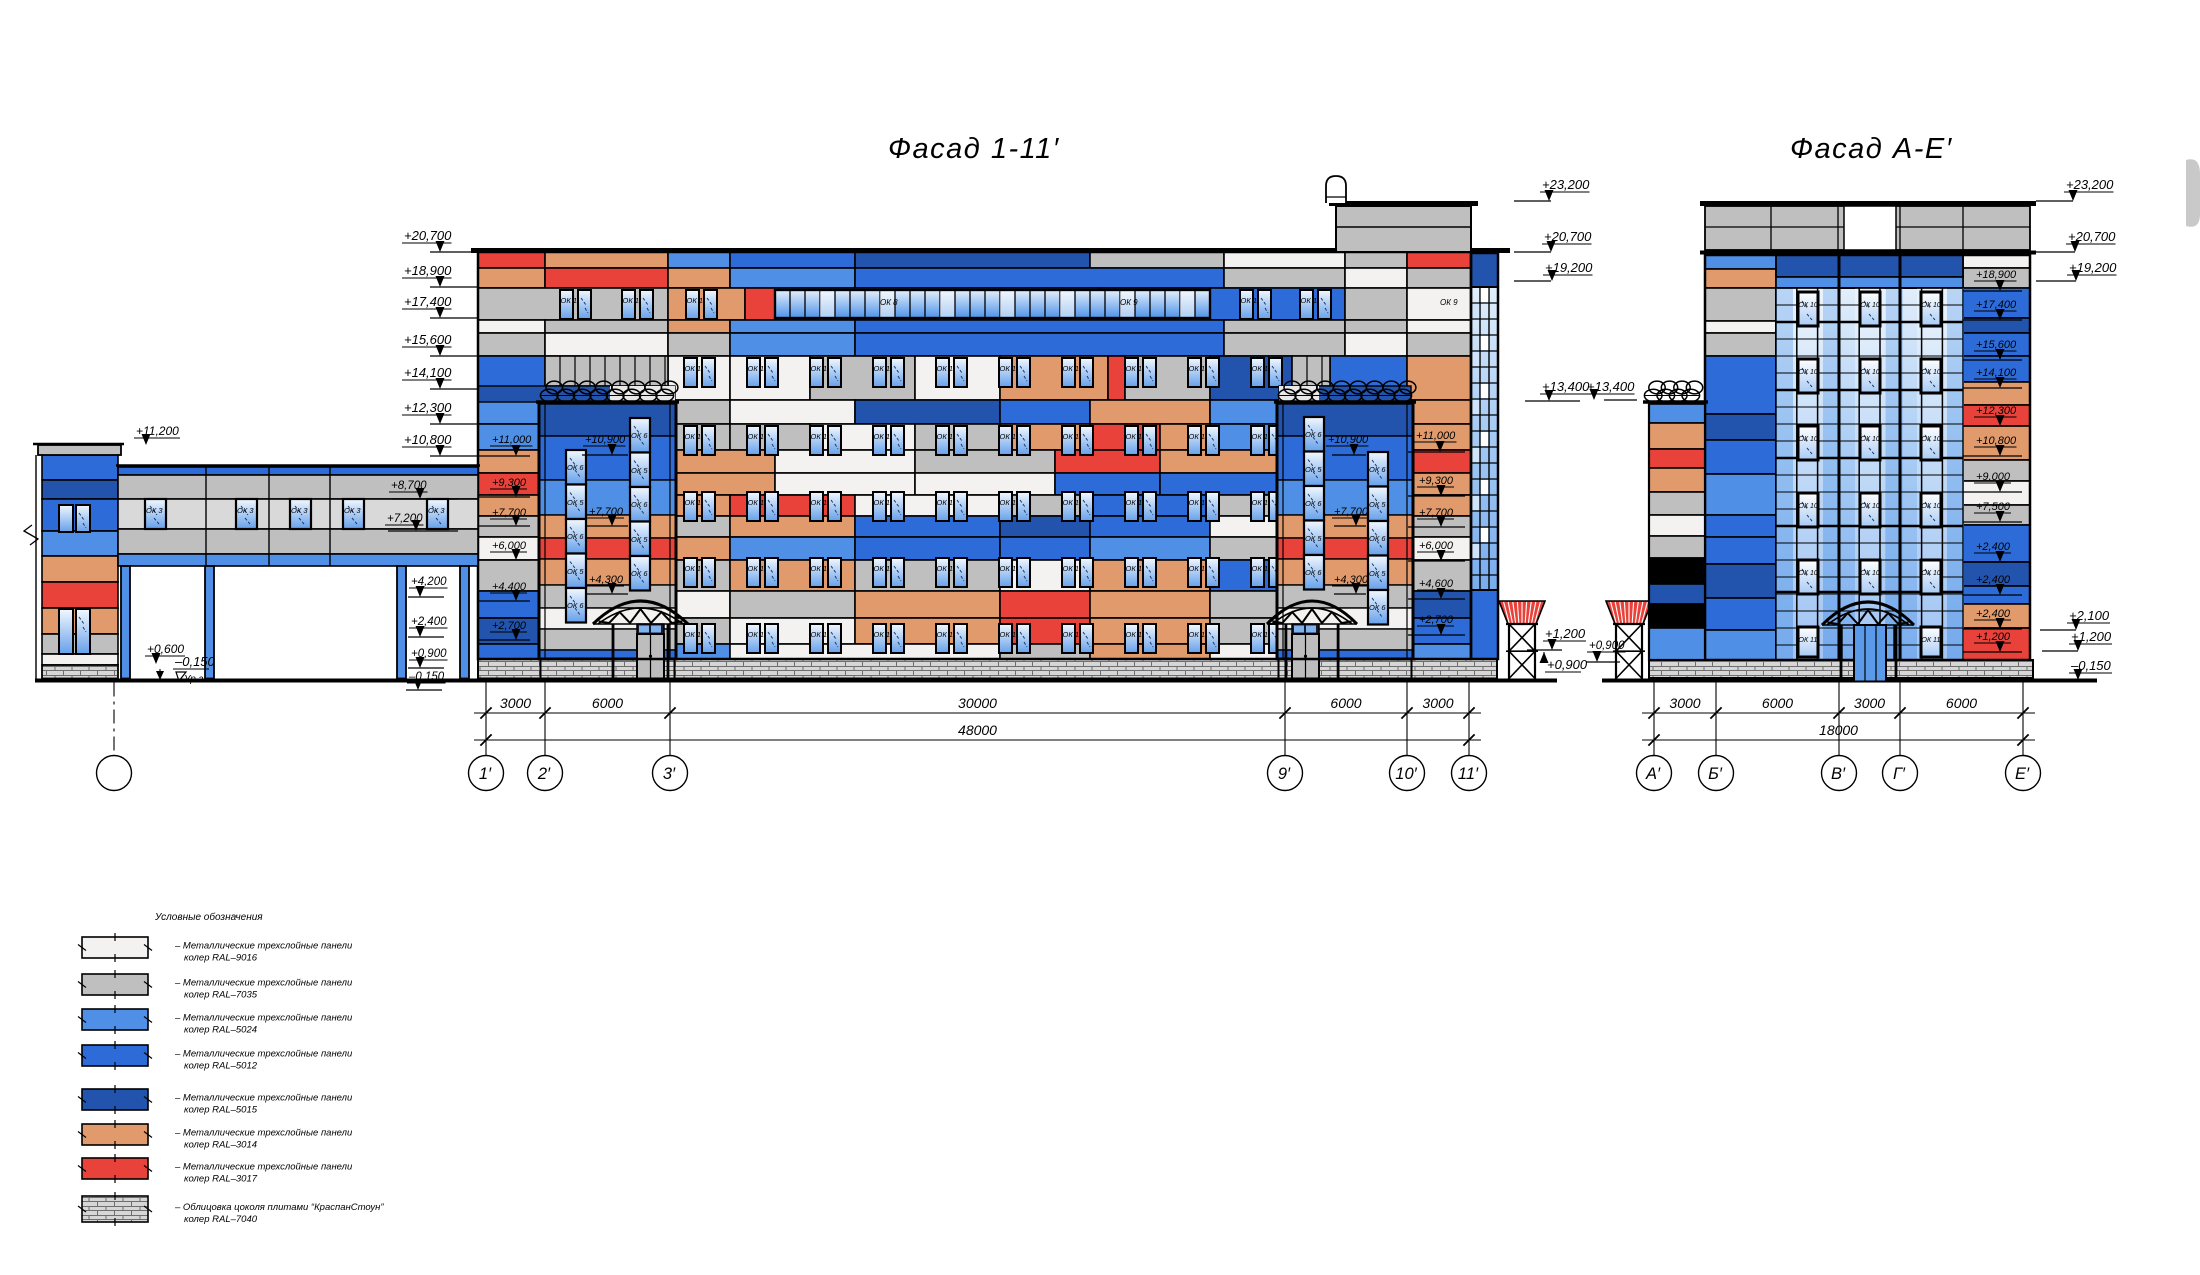  I want to click on svg-text: +6,000, so click(509, 546).